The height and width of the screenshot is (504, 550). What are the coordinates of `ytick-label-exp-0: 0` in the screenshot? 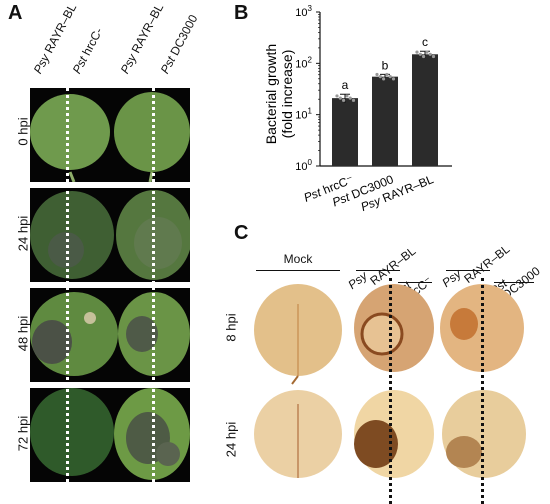 It's located at (310, 162).